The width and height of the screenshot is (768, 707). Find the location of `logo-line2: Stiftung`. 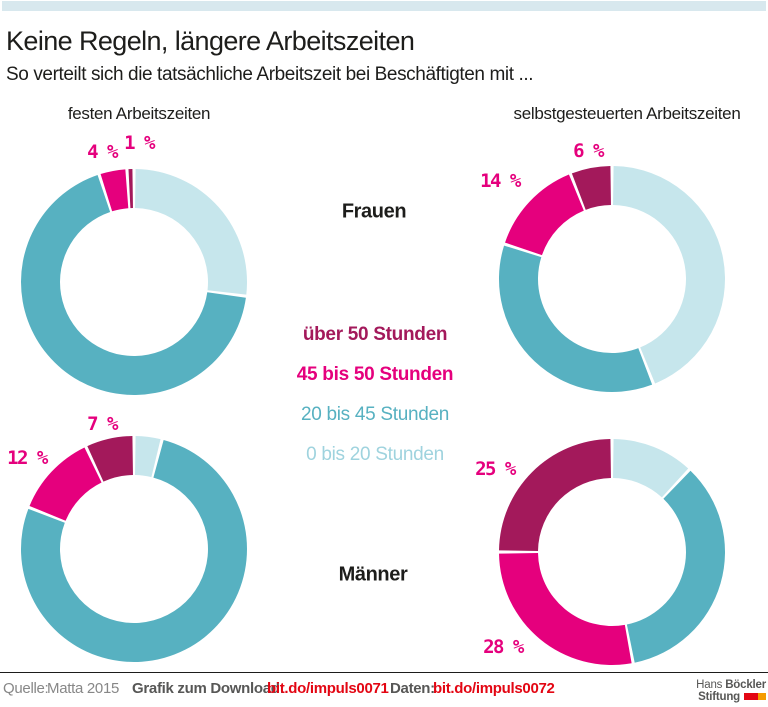

logo-line2: Stiftung is located at coordinates (731, 697).